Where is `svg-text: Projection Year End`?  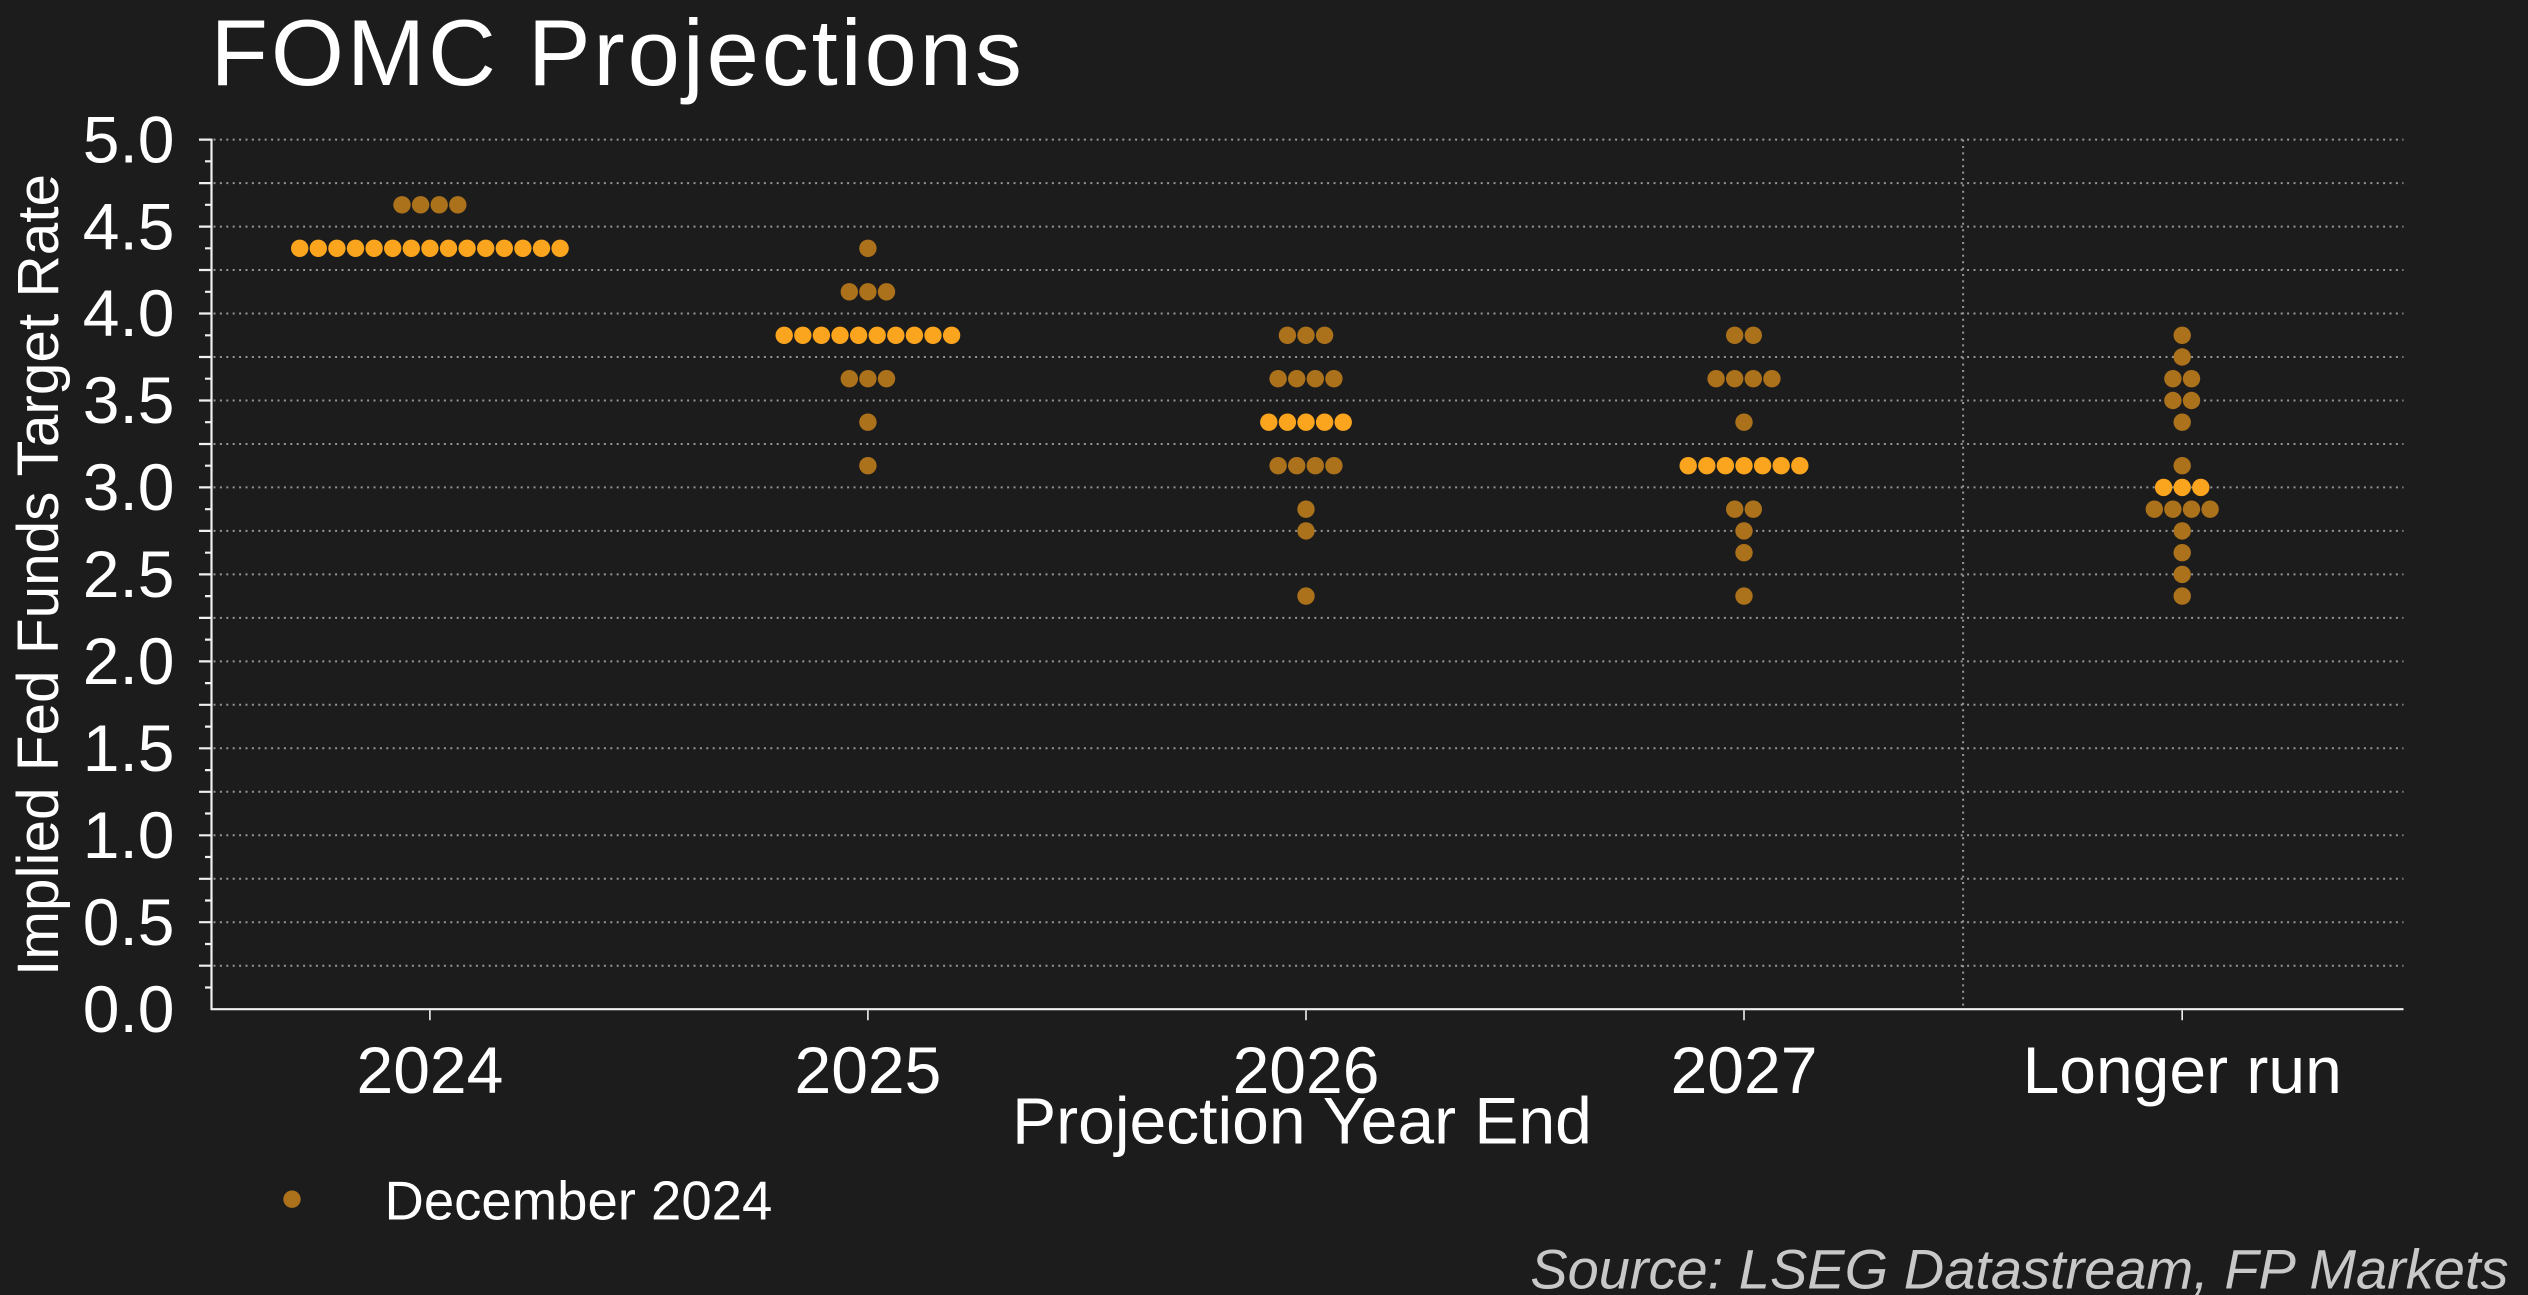
svg-text: Projection Year End is located at coordinates (1302, 1121).